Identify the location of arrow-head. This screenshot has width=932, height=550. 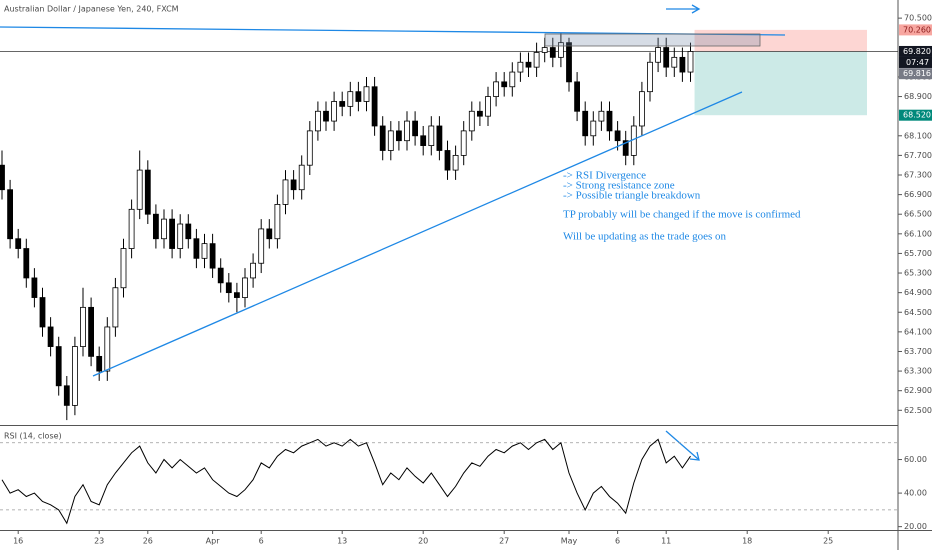
(694, 456).